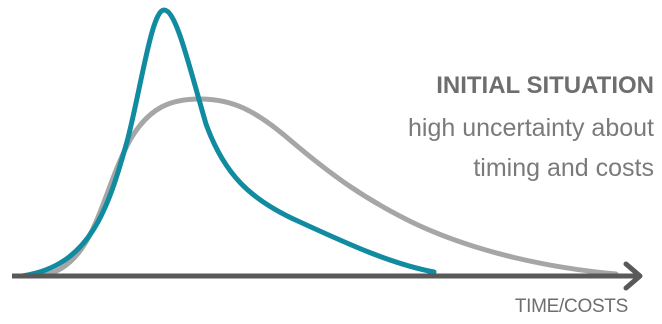 The image size is (662, 324). I want to click on caption-title: INITIAL SITUATION, so click(545, 85).